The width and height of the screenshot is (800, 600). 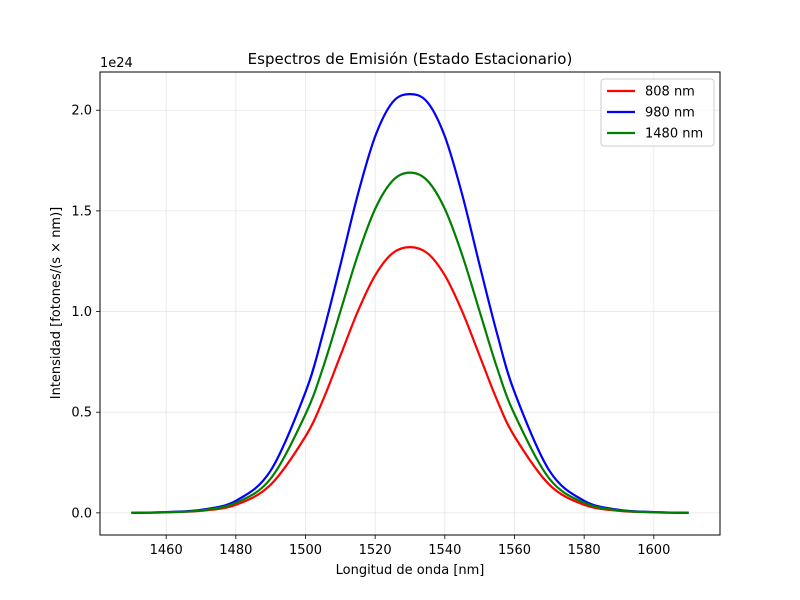 I want to click on x-tick-label: 1520, so click(x=375, y=550).